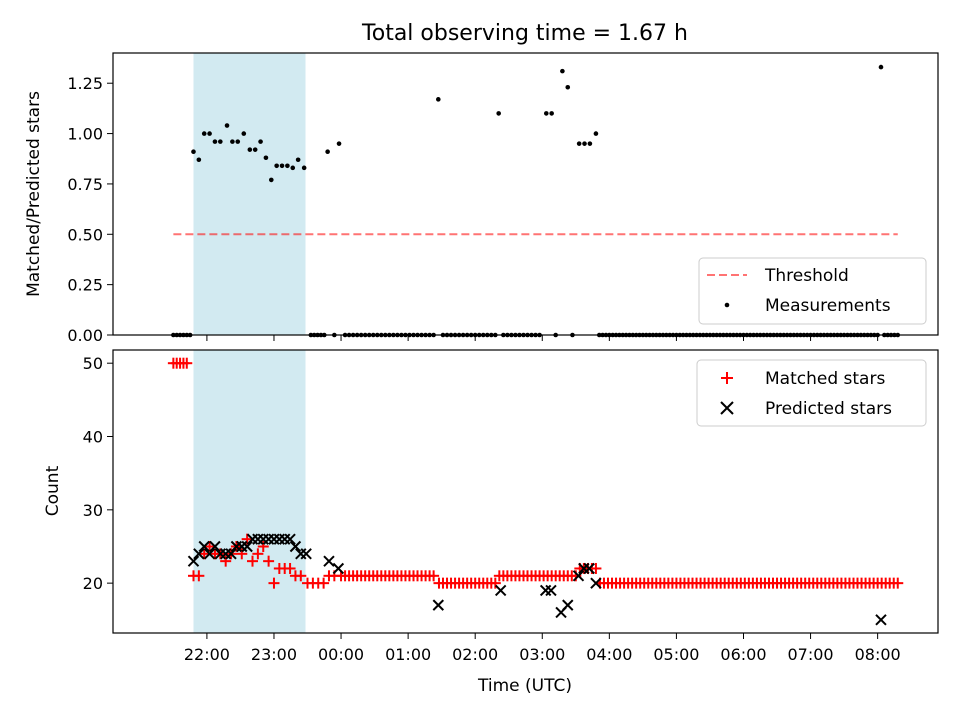  I want to click on ratio-legend: Threshold Measurements, so click(812, 291).